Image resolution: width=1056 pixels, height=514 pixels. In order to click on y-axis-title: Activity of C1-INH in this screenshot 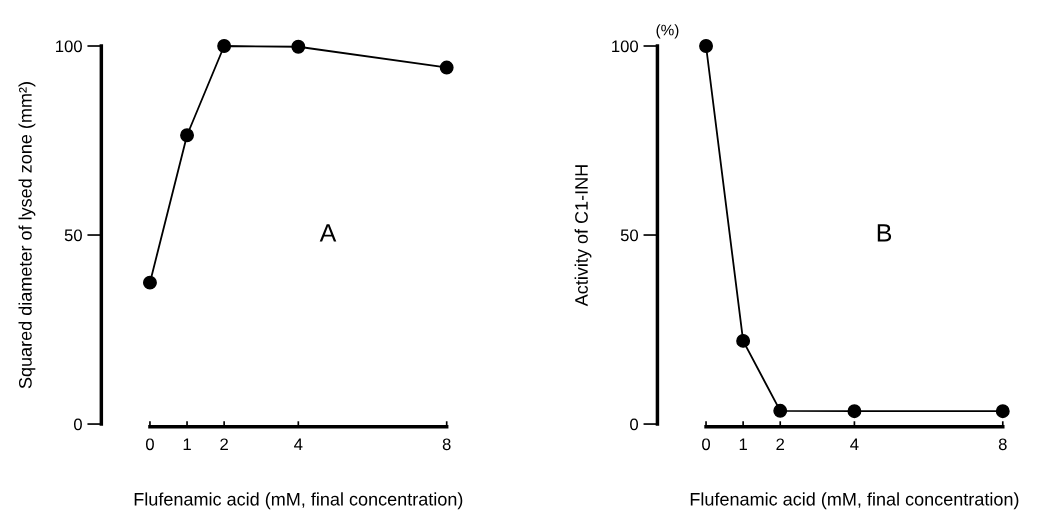, I will do `click(583, 236)`.